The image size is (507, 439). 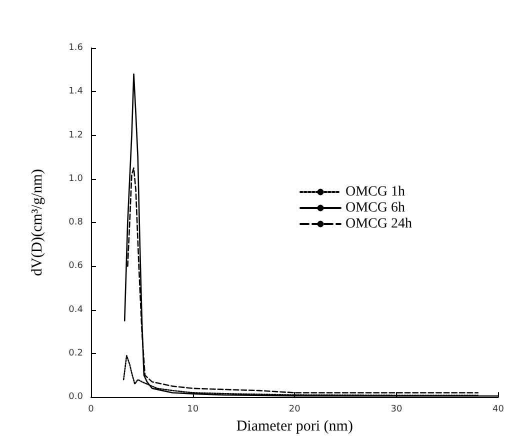 I want to click on y-tick-label: 1.6, so click(x=76, y=48).